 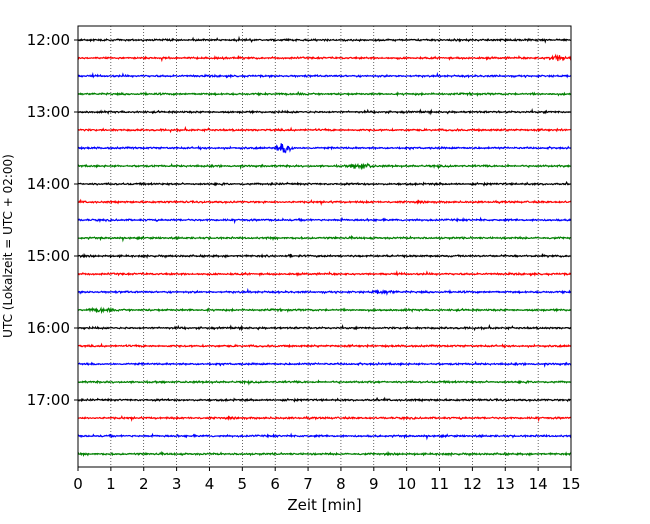 What do you see at coordinates (48, 40) in the screenshot?
I see `y-tick-label: 12:00` at bounding box center [48, 40].